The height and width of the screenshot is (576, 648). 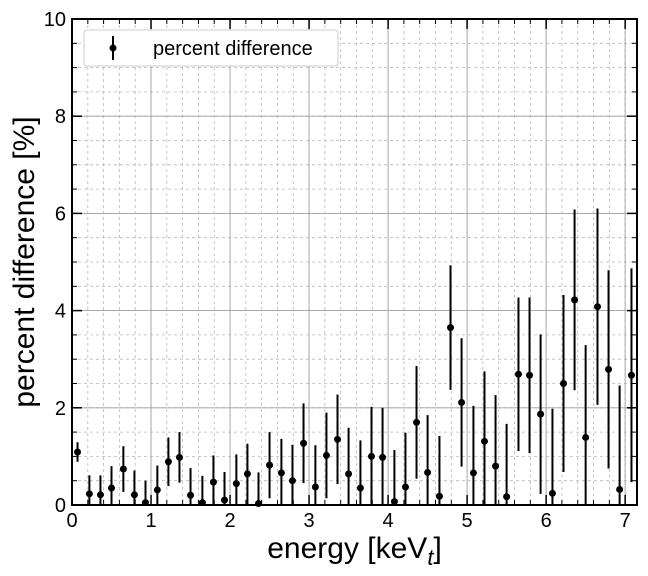 What do you see at coordinates (546, 521) in the screenshot?
I see `x-tick-label: 6` at bounding box center [546, 521].